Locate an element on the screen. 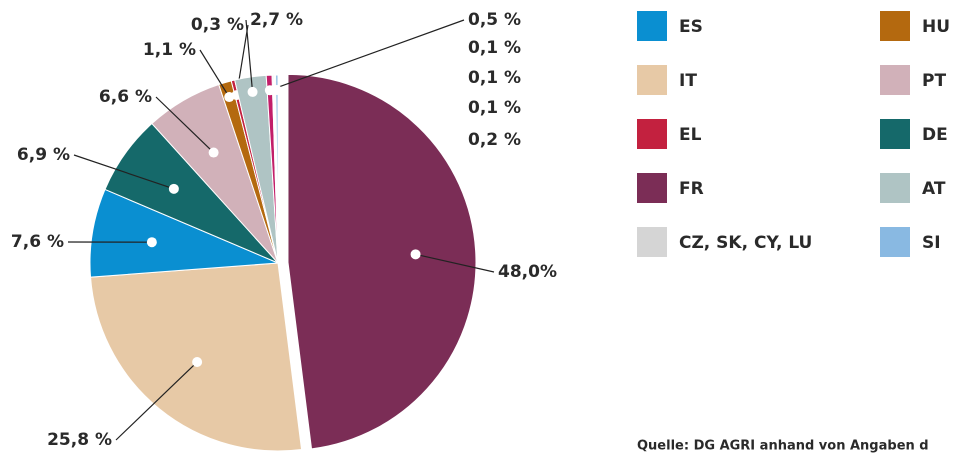  data-label: 6,9 % is located at coordinates (43, 155).